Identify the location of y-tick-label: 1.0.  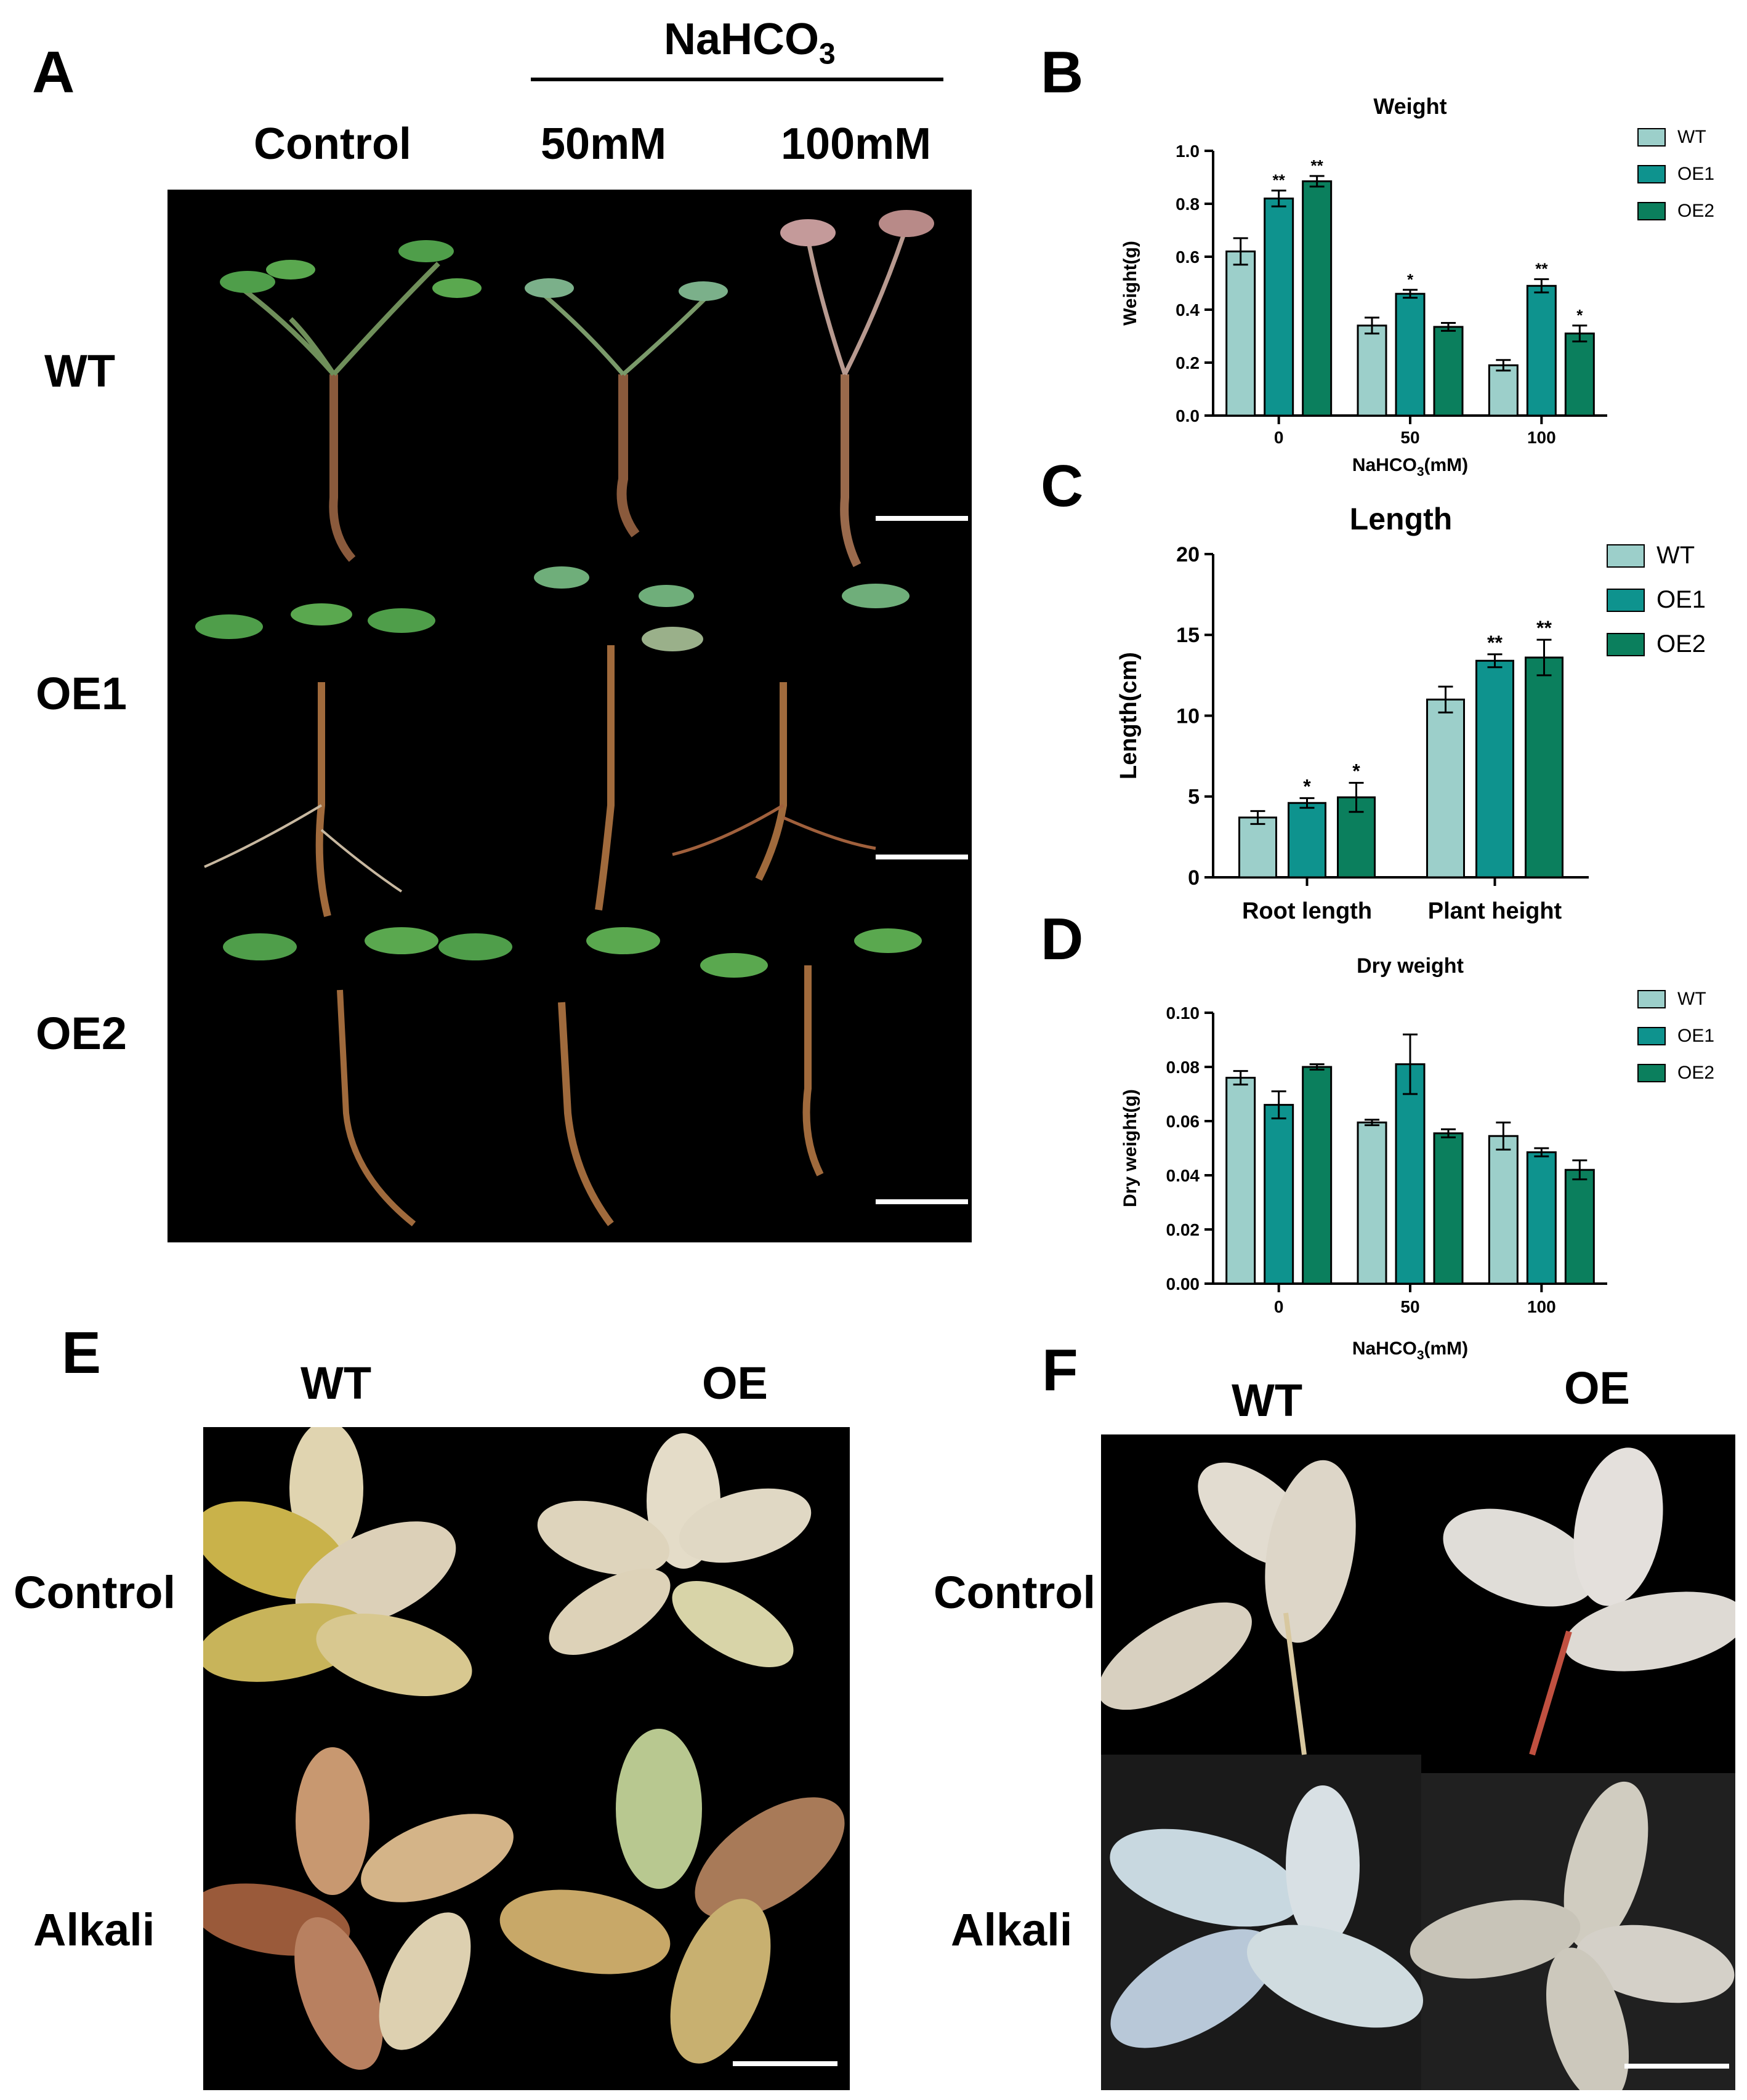
(1188, 152).